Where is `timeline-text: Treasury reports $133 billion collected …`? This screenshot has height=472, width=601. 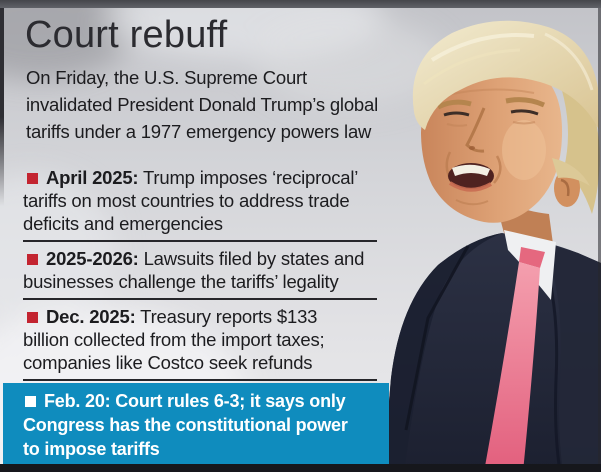
timeline-text: Treasury reports $133 billion collected … is located at coordinates (174, 339).